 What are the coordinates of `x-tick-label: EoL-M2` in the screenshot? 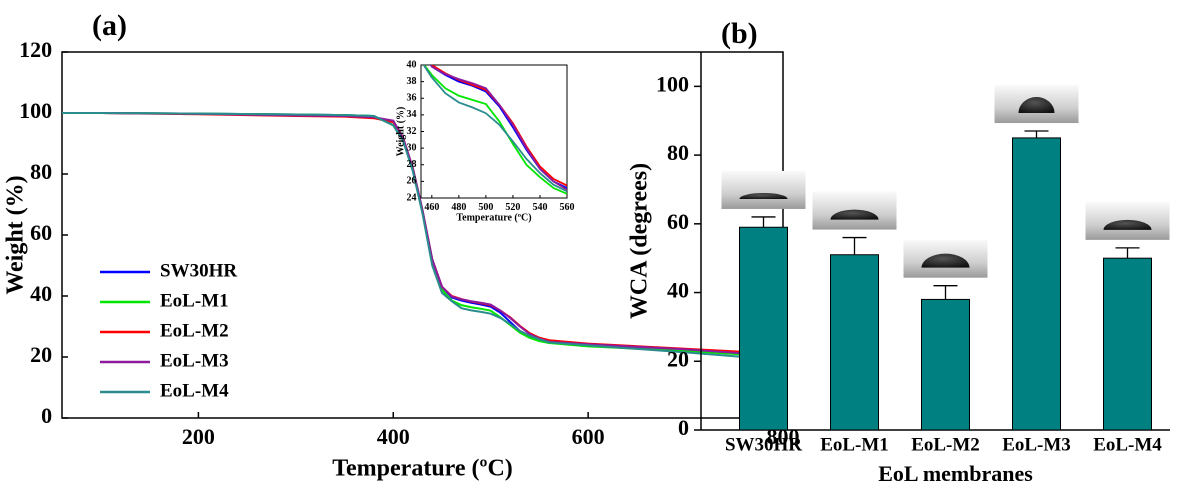 It's located at (945, 444).